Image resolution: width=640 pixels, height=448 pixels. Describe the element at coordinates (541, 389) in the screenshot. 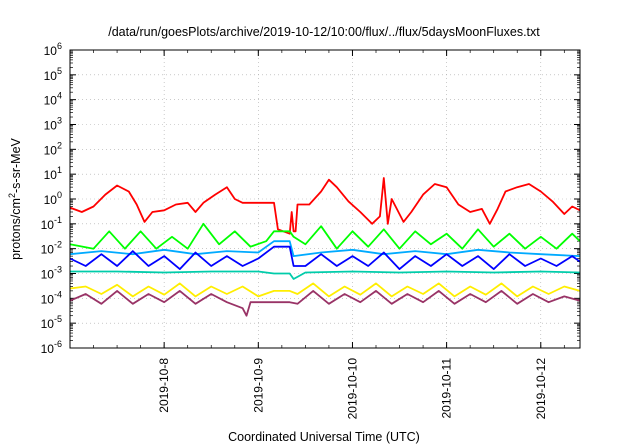

I see `x-tick-label: 2019-10-12` at that location.